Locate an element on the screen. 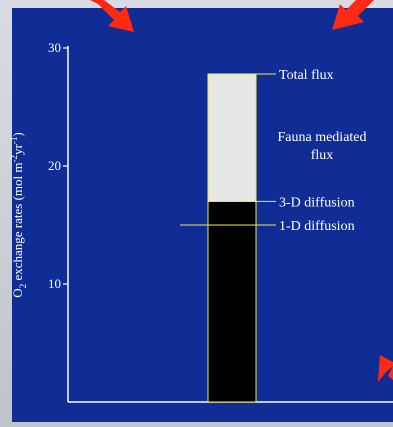  ylabel-post: ) is located at coordinates (17, 134).